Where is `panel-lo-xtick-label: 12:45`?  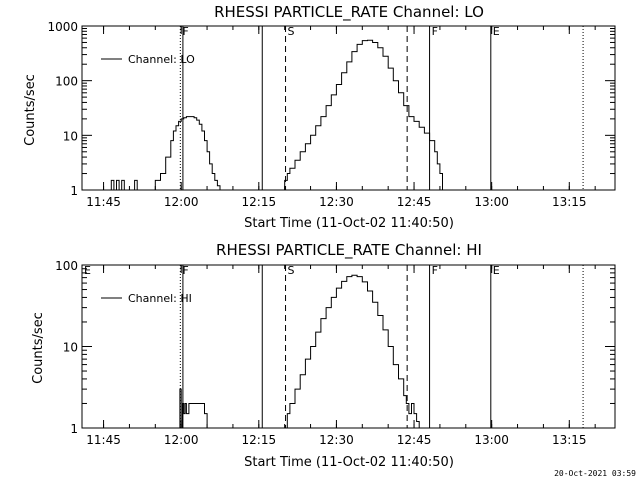
panel-lo-xtick-label: 12:45 is located at coordinates (414, 202).